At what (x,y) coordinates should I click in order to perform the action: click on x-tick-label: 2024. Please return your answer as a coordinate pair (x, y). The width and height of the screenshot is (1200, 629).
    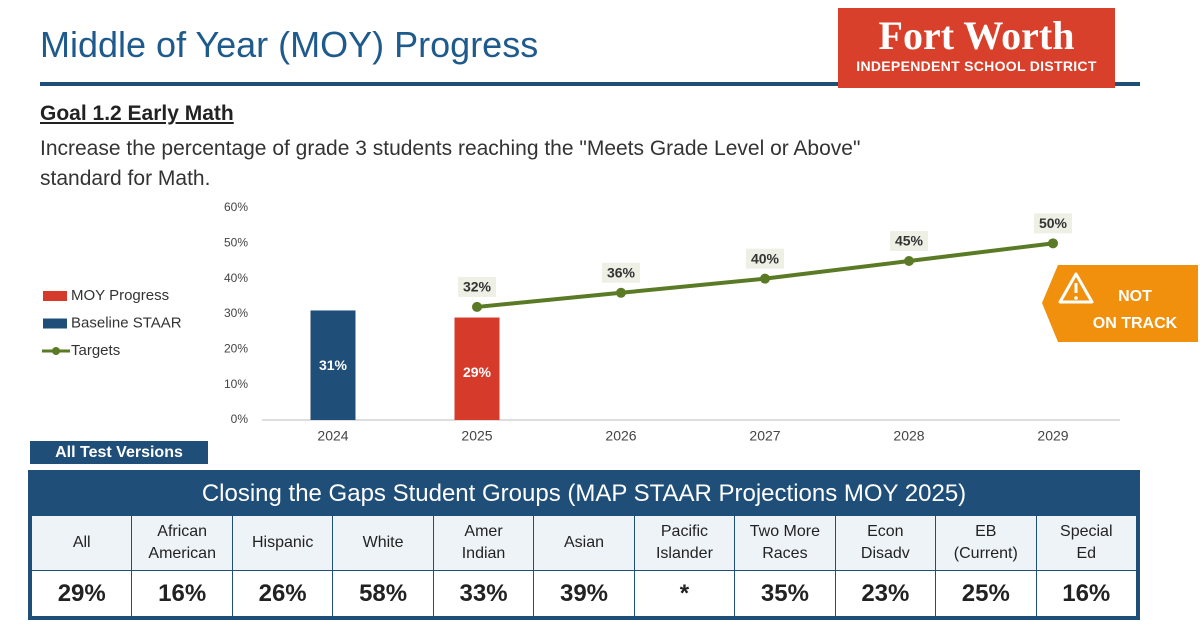
    Looking at the image, I should click on (332, 436).